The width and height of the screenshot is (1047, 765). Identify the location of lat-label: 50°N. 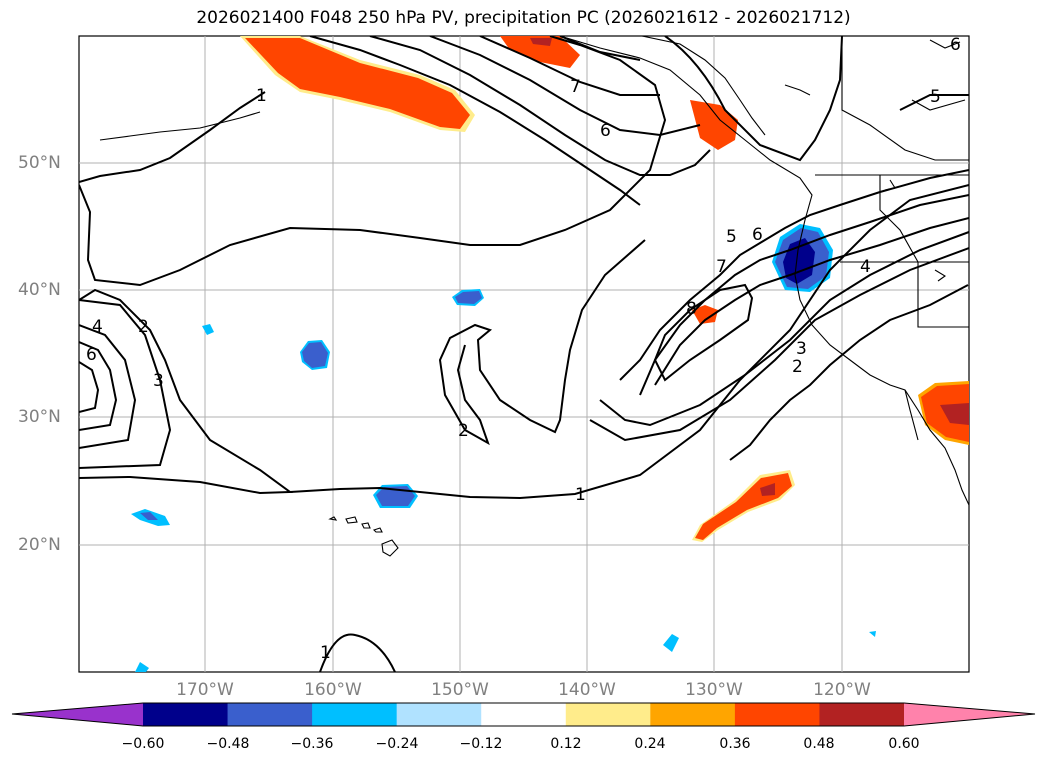
(39, 163).